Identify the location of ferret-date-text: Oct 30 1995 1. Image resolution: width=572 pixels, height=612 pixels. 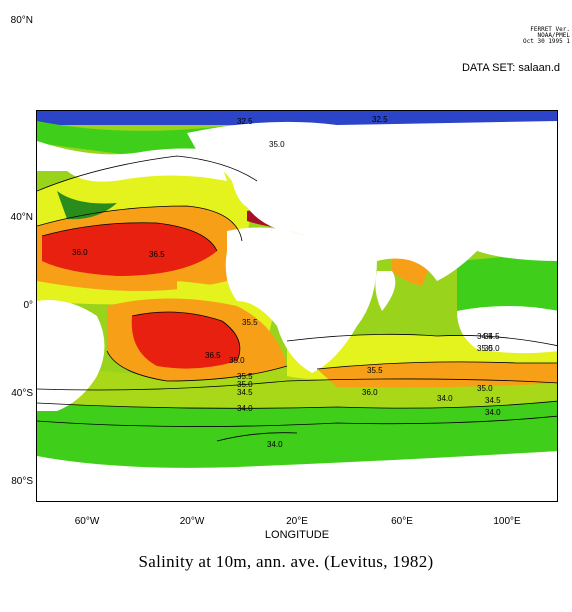
(546, 41).